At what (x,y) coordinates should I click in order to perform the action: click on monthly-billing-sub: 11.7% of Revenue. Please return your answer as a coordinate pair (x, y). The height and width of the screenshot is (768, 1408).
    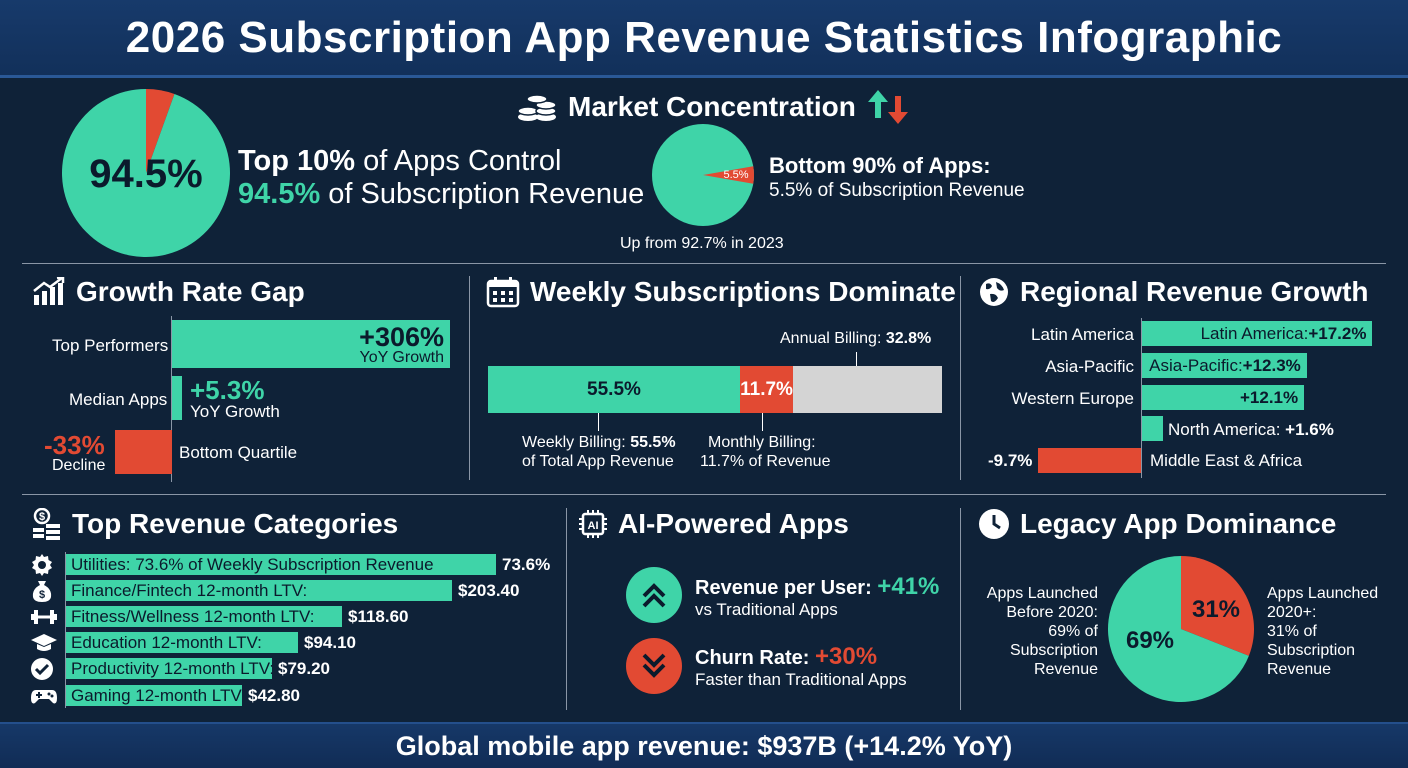
    Looking at the image, I should click on (765, 461).